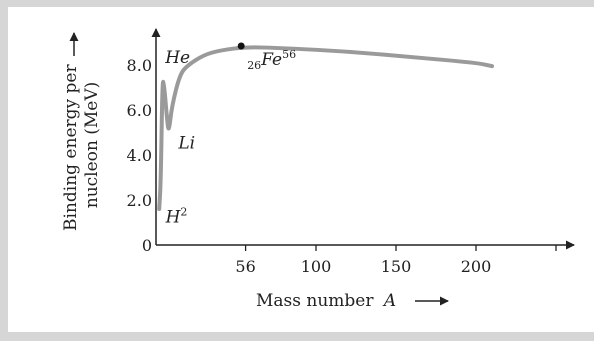 This screenshot has height=341, width=594. I want to click on nuclide-atomic-number: 26, so click(254, 65).